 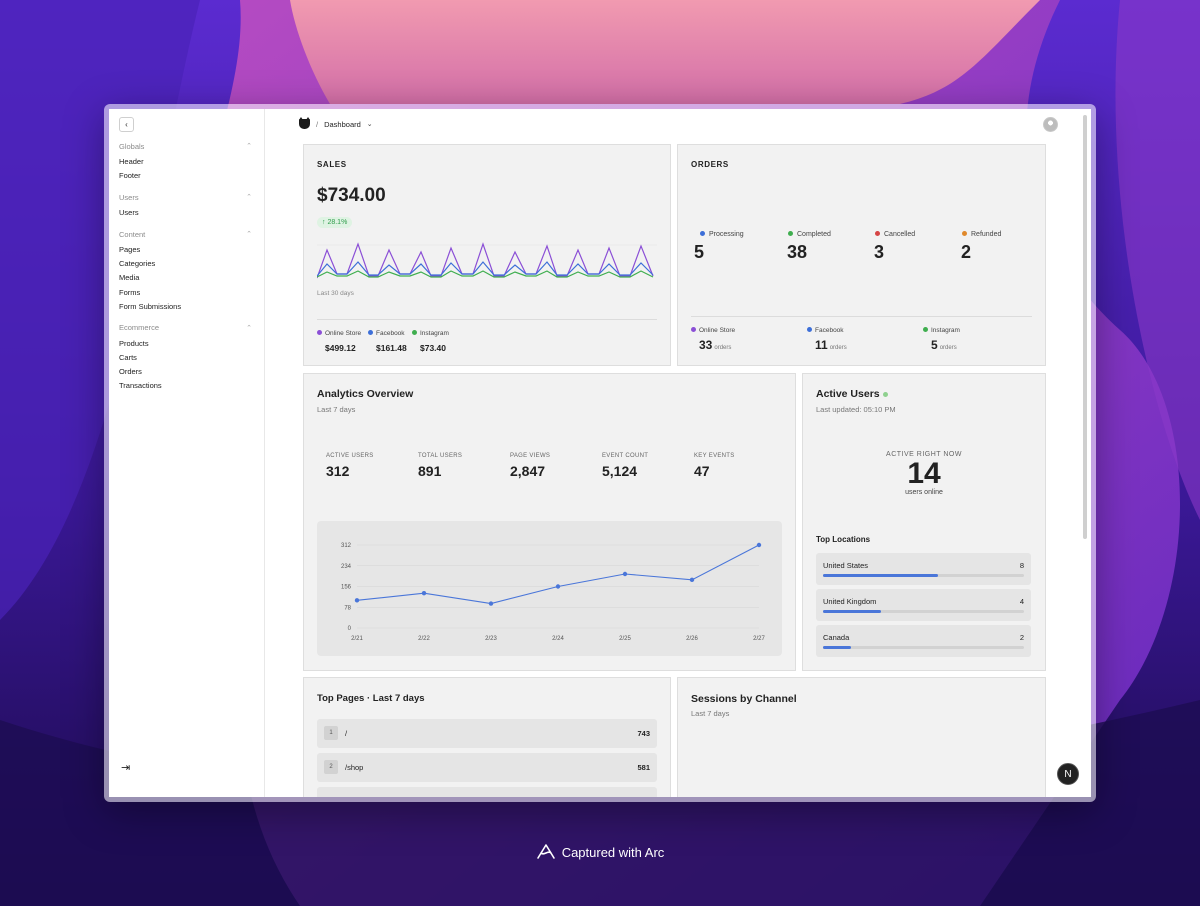 I want to click on sidebar-item-transactions: Transactions, so click(x=140, y=386).